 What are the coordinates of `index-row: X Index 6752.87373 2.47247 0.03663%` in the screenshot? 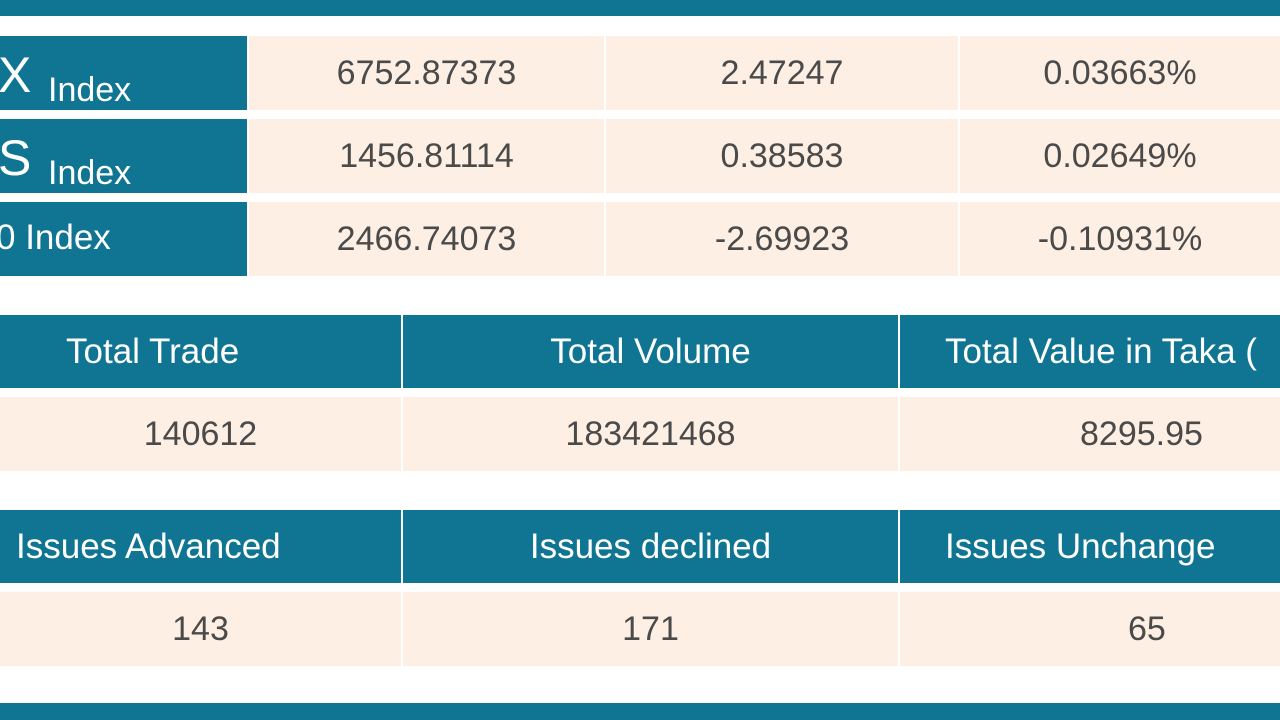 It's located at (640, 73).